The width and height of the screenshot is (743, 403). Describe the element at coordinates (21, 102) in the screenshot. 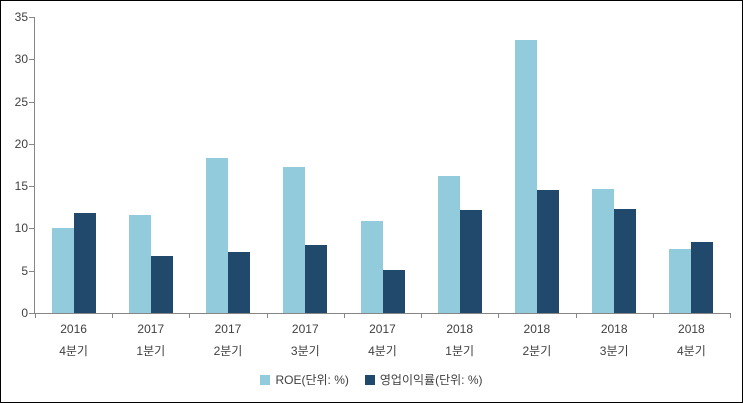

I see `y-axis-label-25: 25` at that location.